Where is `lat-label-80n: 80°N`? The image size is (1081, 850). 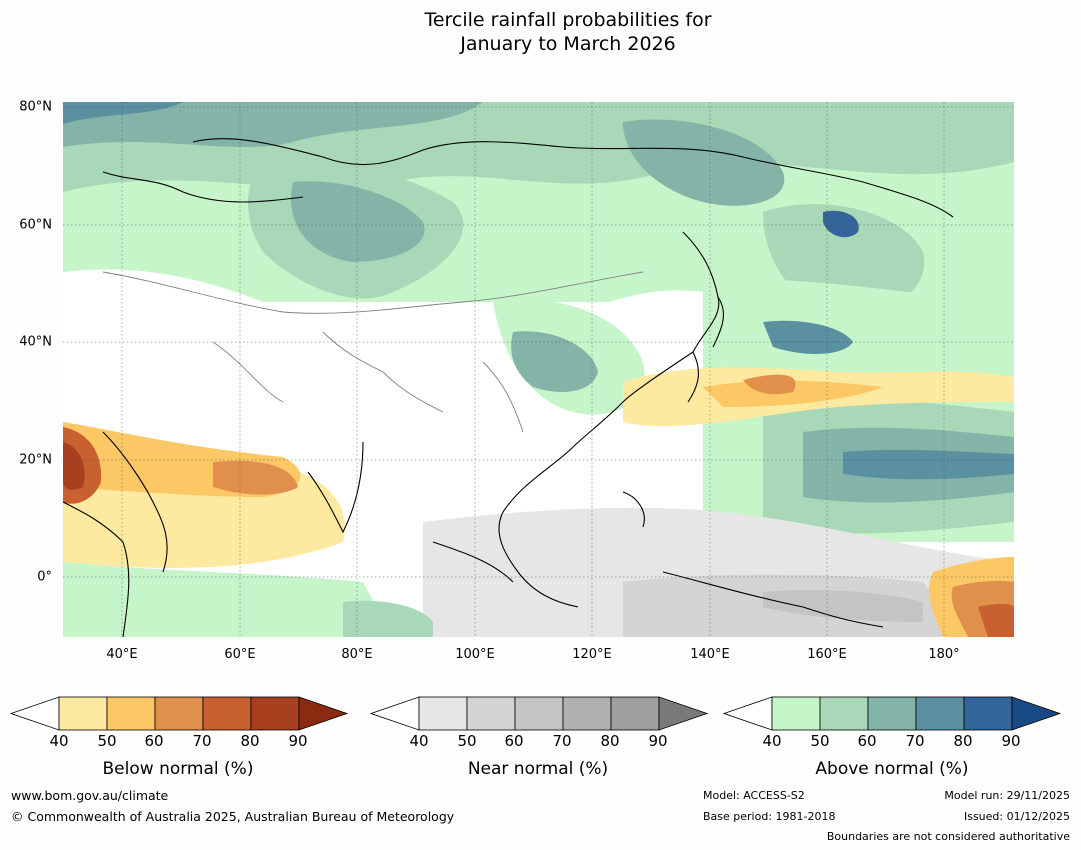 lat-label-80n: 80°N is located at coordinates (35, 107).